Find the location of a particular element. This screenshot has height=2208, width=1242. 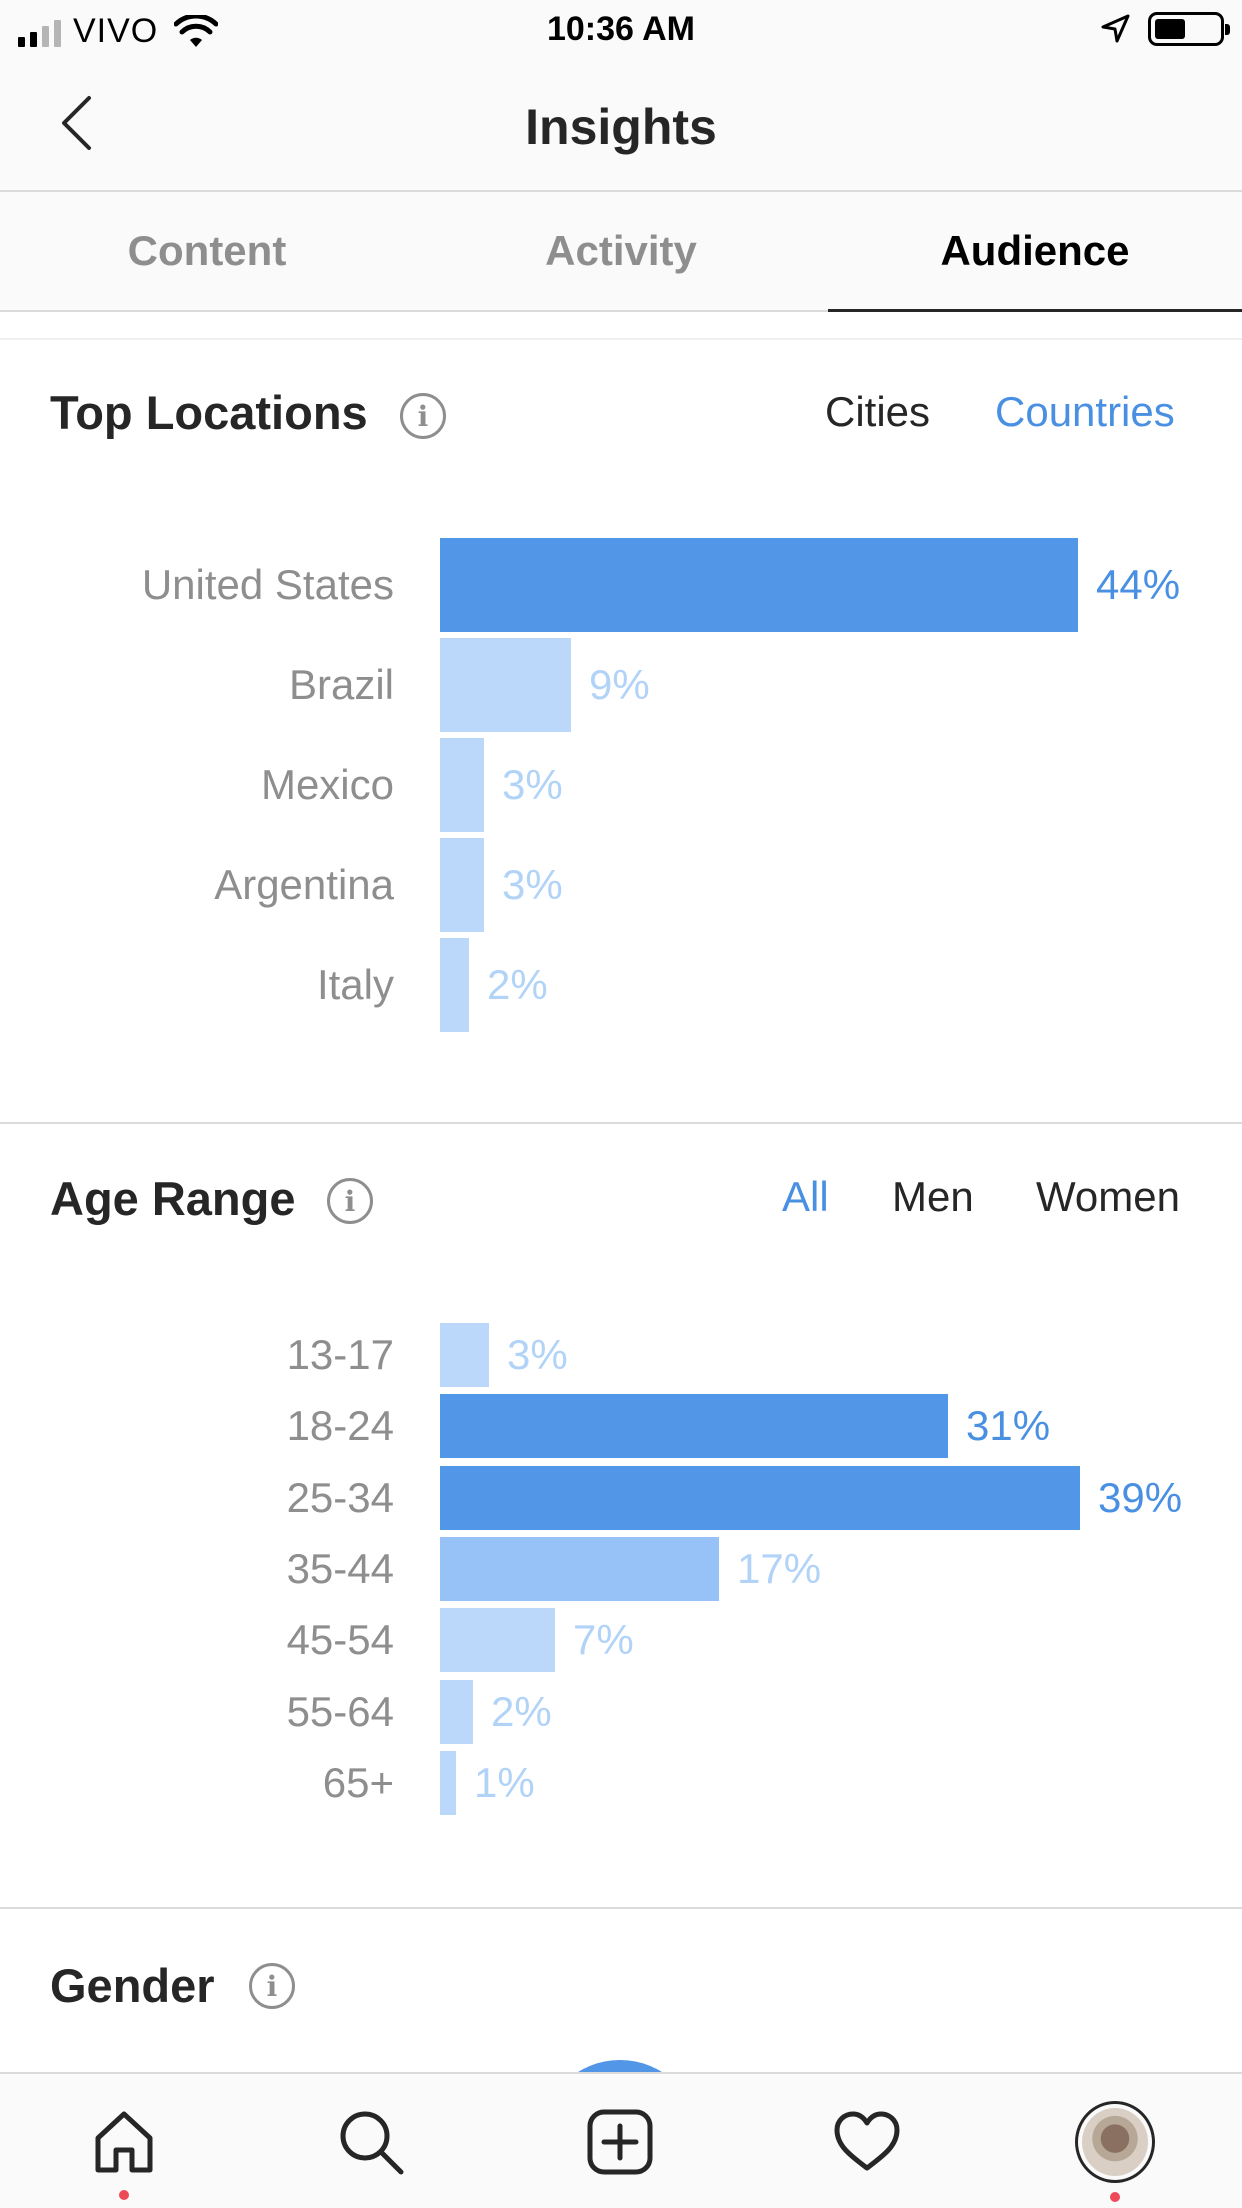

bottom-tab-bar is located at coordinates (621, 2140).